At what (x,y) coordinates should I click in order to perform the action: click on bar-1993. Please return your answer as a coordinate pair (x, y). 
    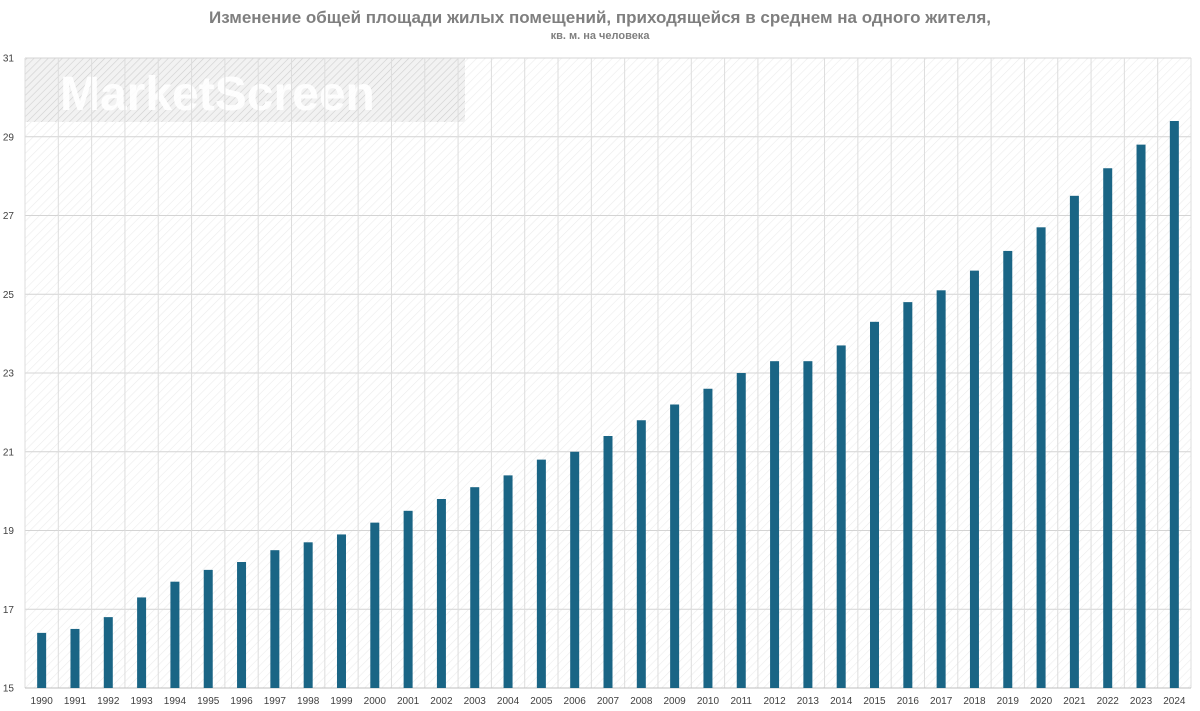
    Looking at the image, I should click on (142, 642).